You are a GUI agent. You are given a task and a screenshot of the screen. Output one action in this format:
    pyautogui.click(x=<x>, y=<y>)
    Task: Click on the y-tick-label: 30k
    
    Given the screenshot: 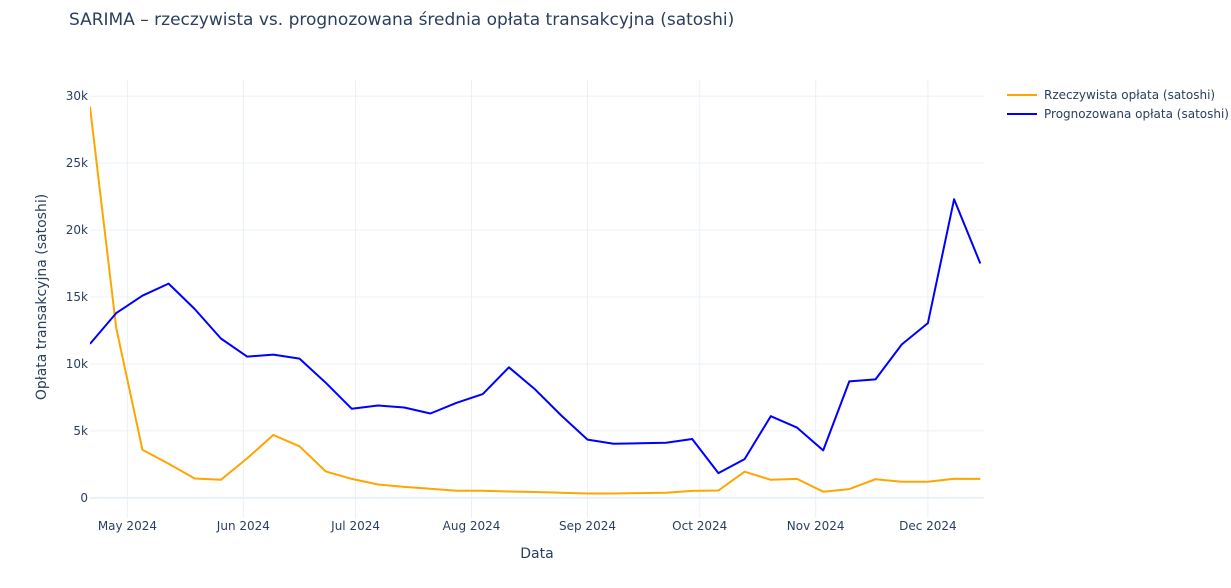 What is the action you would take?
    pyautogui.click(x=77, y=96)
    